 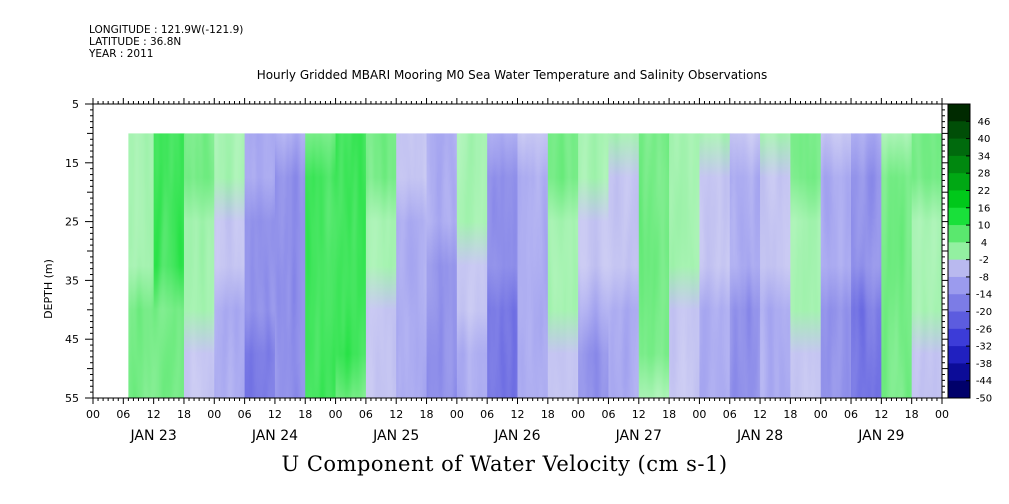 I want to click on y-tick-label: 35, so click(x=72, y=280).